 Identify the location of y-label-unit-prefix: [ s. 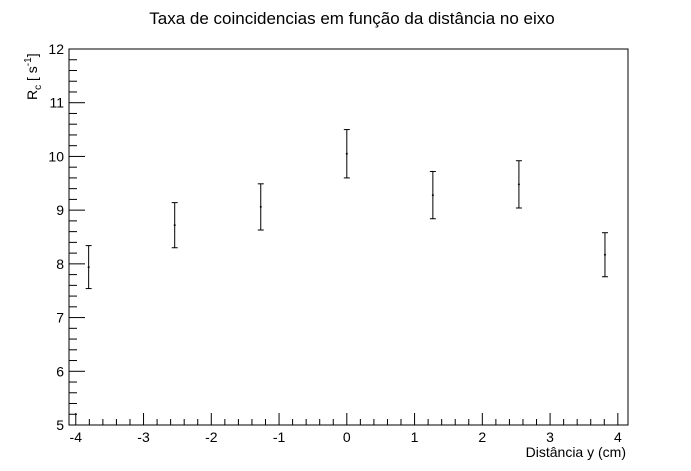
(32, 75).